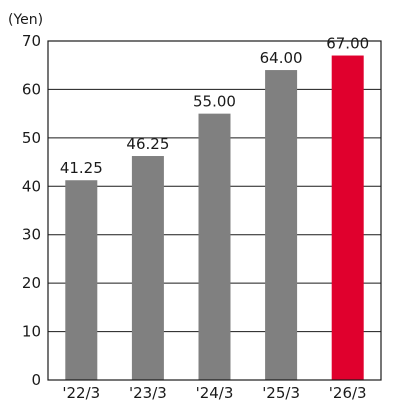  Describe the element at coordinates (81, 168) in the screenshot. I see `data-label: 41.25` at that location.